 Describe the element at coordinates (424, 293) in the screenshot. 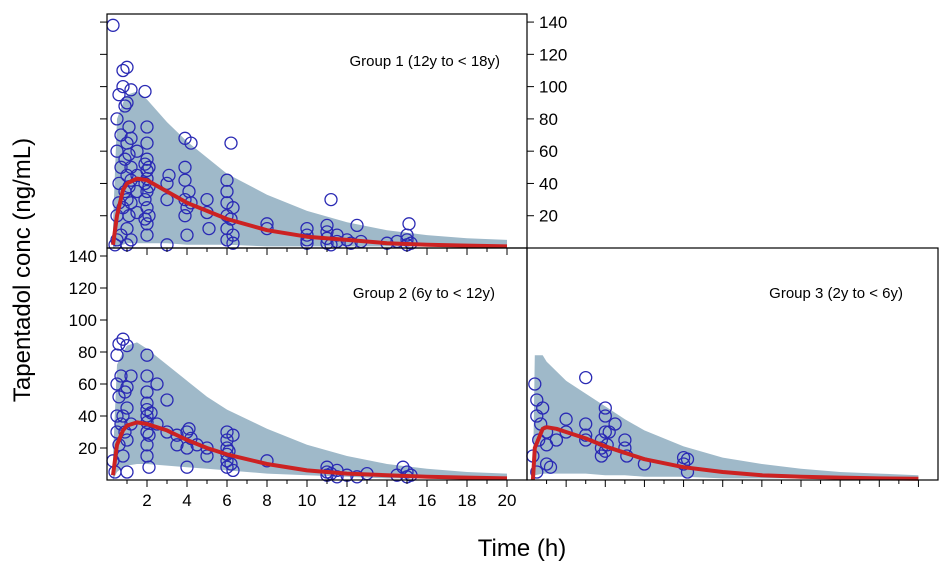

I see `panel-title-group-2: Group 2 (6y to < 12y)` at that location.